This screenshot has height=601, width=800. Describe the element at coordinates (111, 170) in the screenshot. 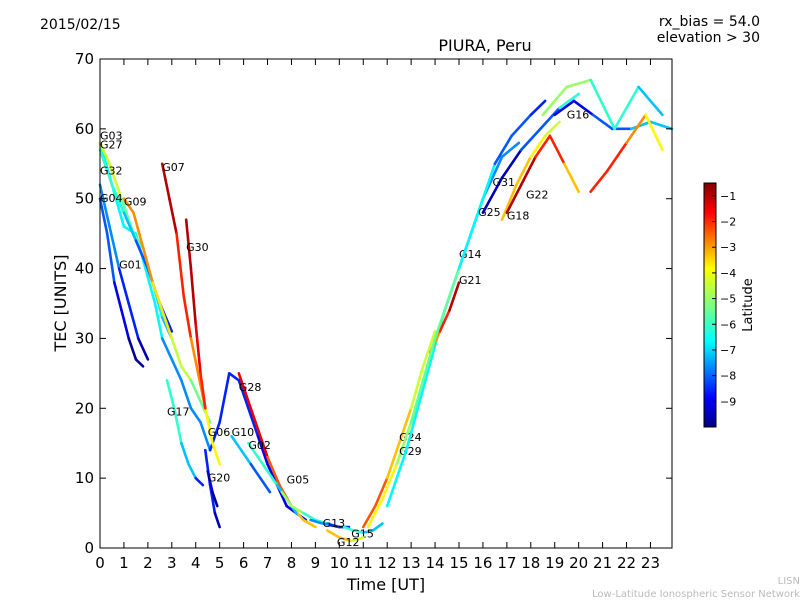

I see `satellite-label: G32` at that location.